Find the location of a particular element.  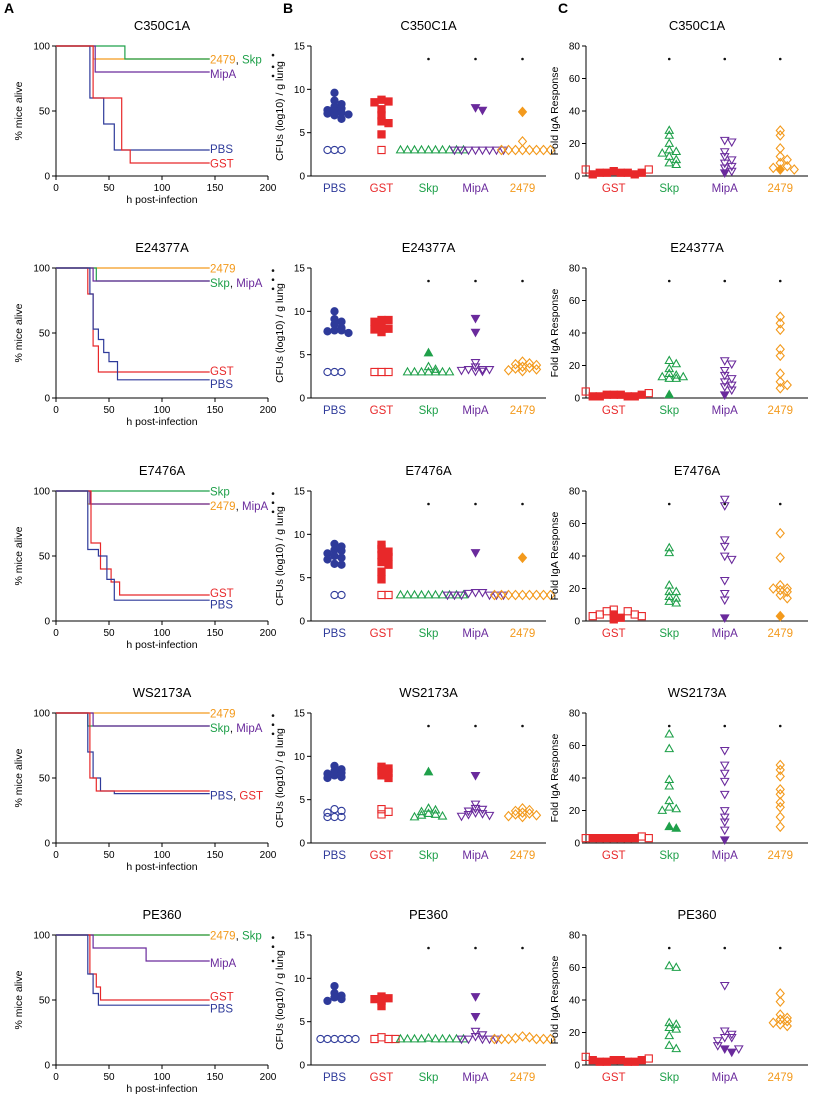

cfu-y-tick-label: 15 is located at coordinates (300, 492).